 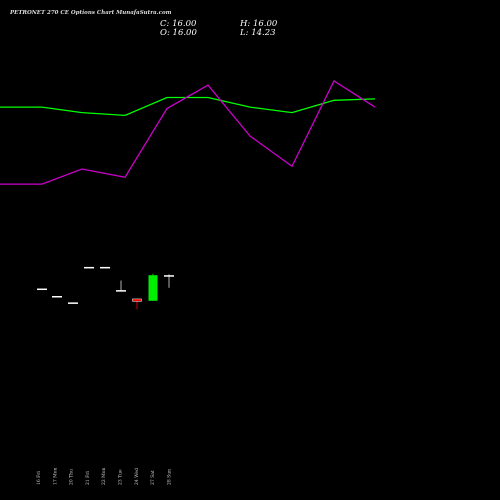 What do you see at coordinates (178, 24) in the screenshot?
I see `close-value: C: 16.00` at bounding box center [178, 24].